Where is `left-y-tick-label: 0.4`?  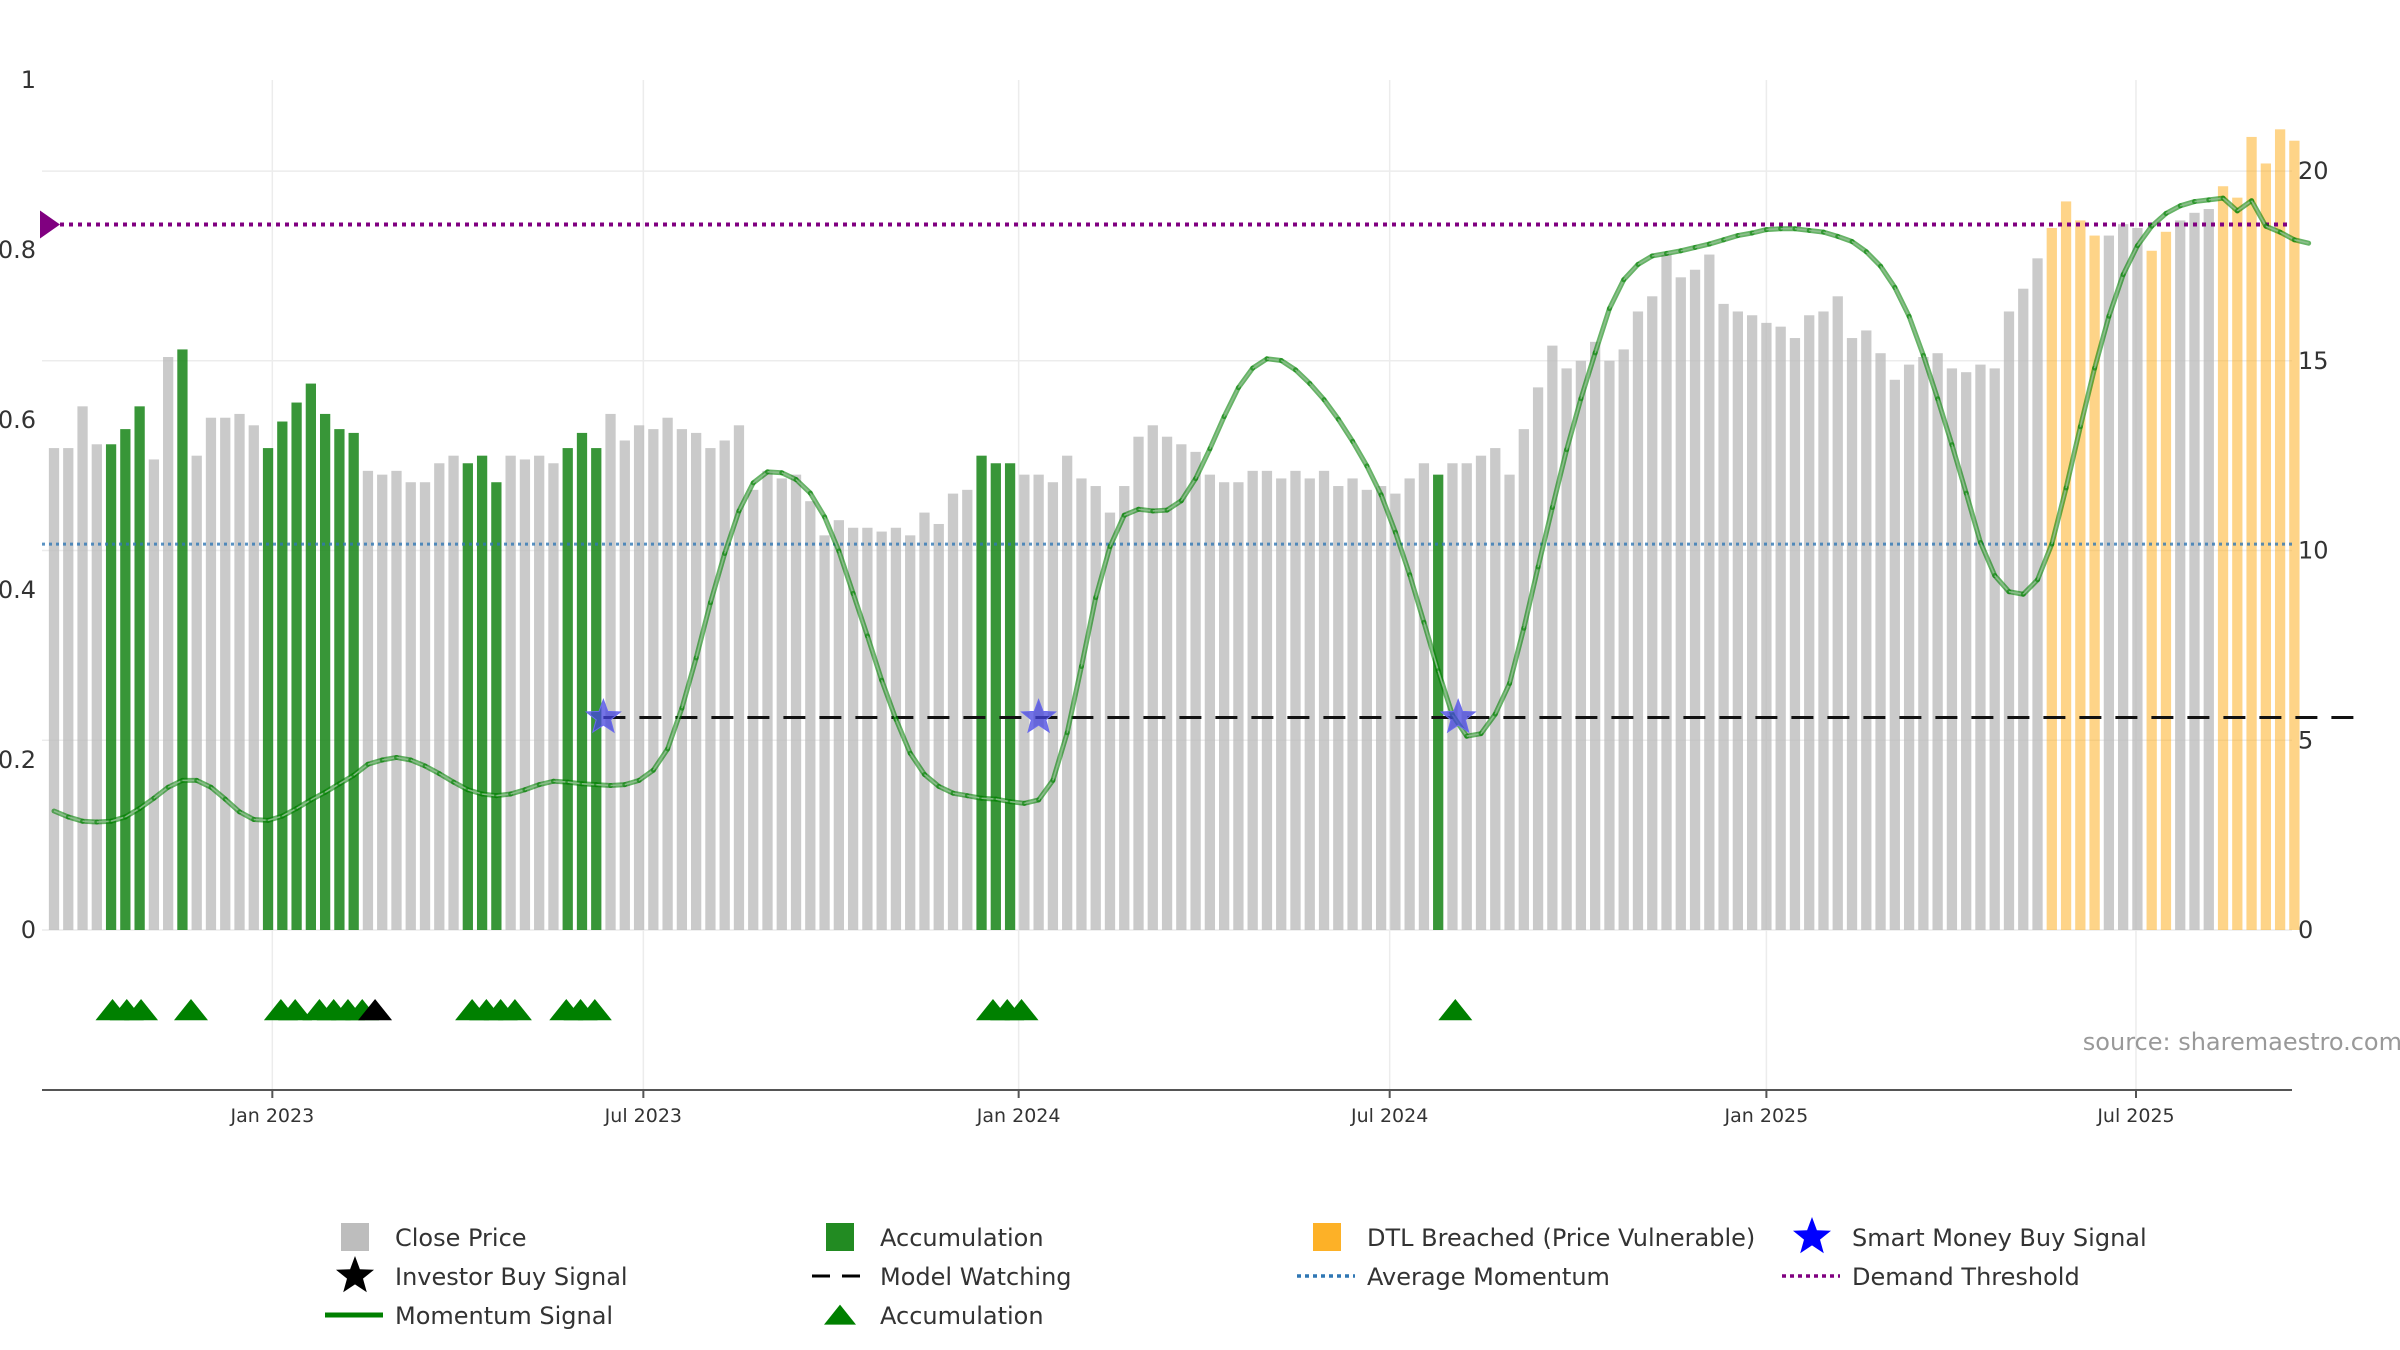 left-y-tick-label: 0.4 is located at coordinates (18, 590).